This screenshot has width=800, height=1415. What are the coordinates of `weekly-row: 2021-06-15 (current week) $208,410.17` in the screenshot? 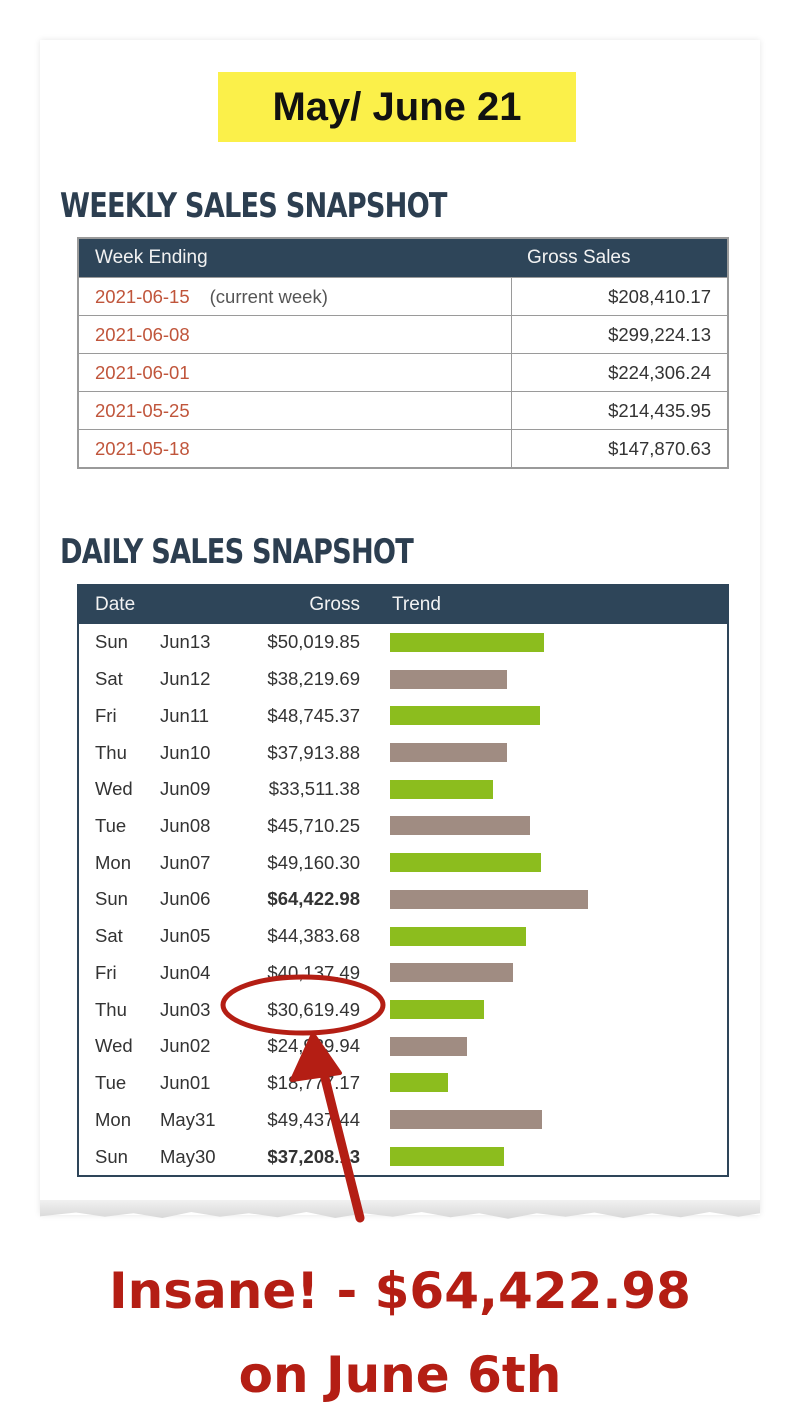 It's located at (403, 296).